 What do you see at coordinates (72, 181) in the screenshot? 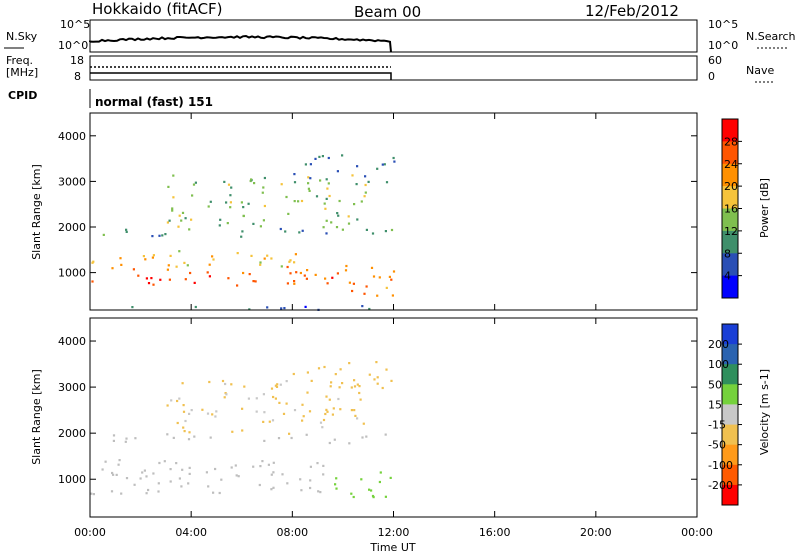
I see `y-tick-label: 3000` at bounding box center [72, 181].